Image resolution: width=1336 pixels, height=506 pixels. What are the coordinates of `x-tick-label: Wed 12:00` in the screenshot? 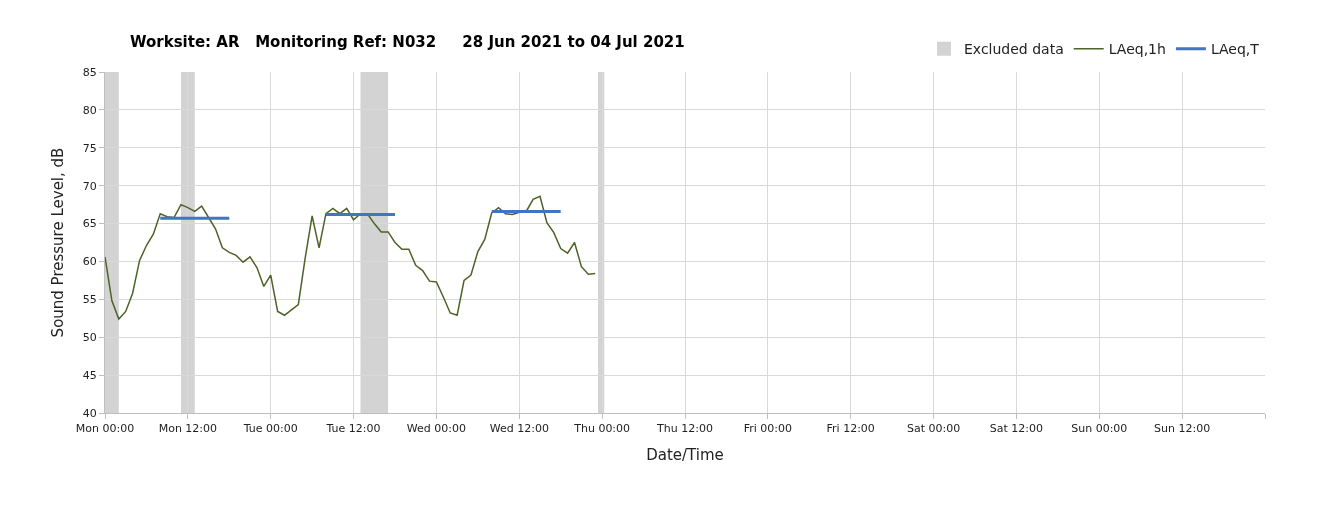 It's located at (519, 429).